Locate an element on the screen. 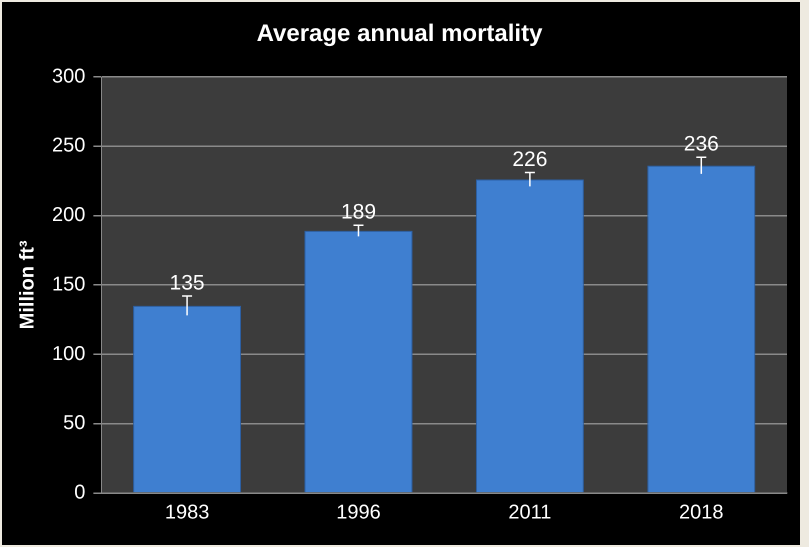 Image resolution: width=809 pixels, height=547 pixels. y-tick-label: 0 is located at coordinates (80, 493).